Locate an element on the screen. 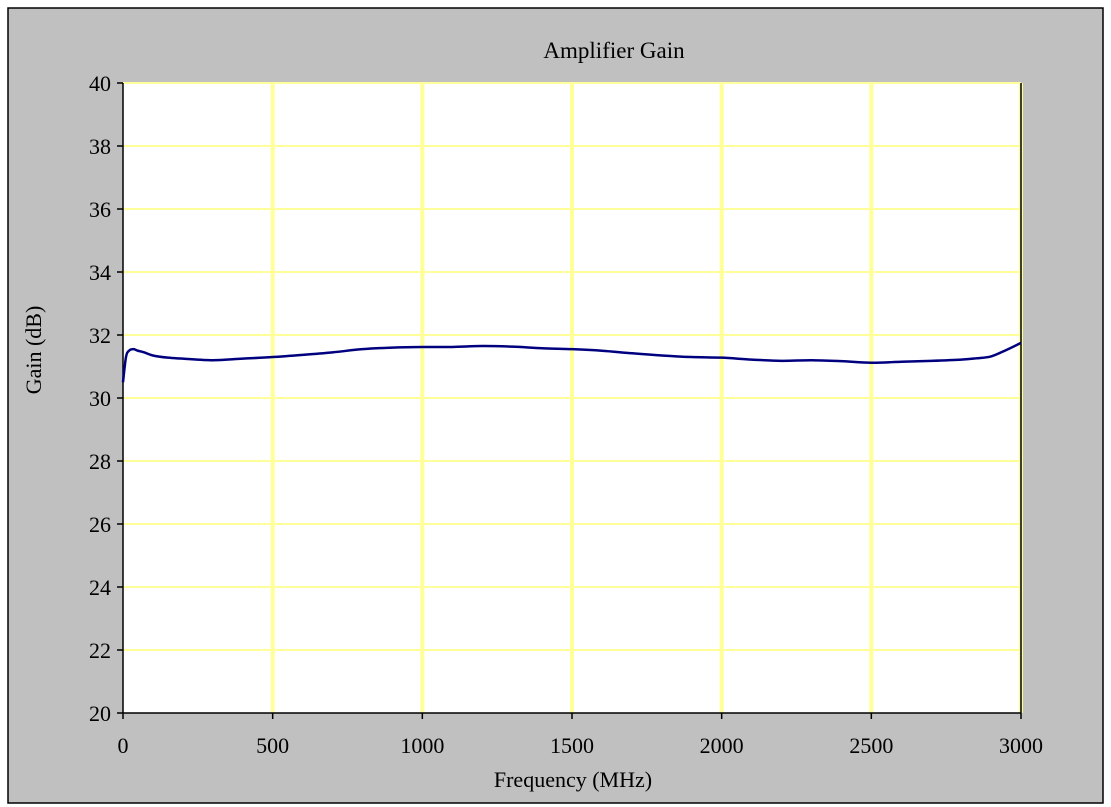  y-axis-title: Gain (dB) is located at coordinates (33, 350).